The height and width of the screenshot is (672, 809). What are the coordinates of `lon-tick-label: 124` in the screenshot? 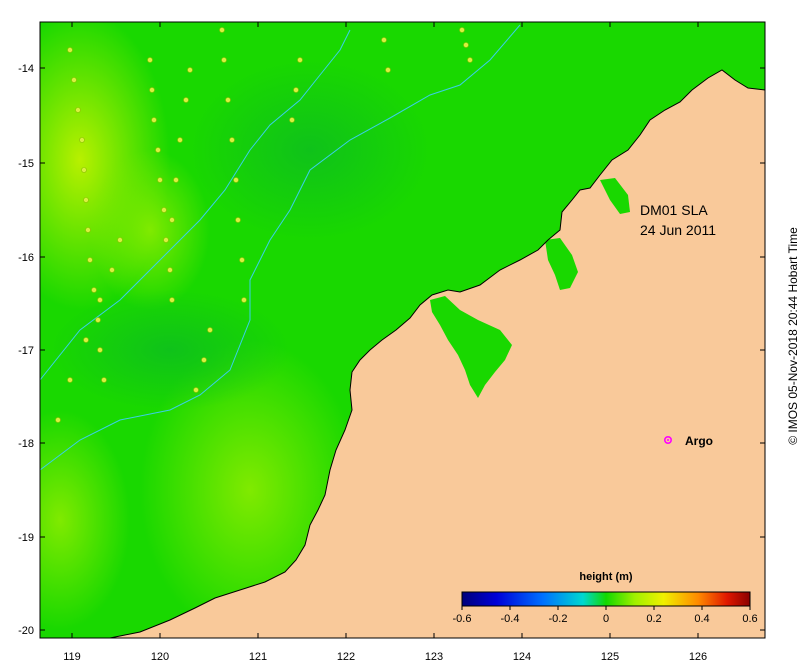 It's located at (522, 657).